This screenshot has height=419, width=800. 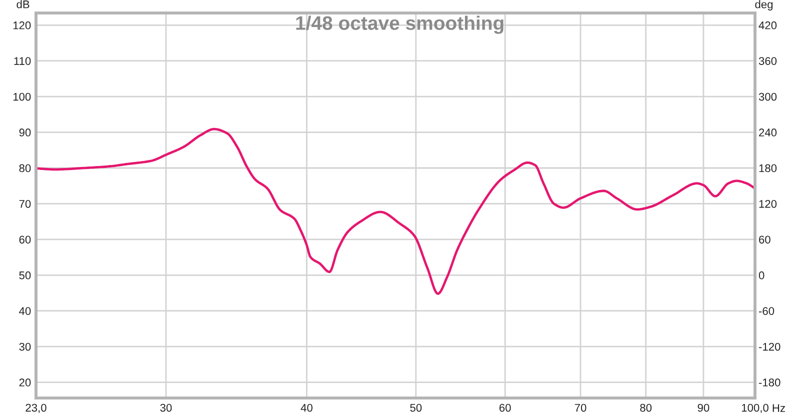 I want to click on y-tick-label: 50, so click(x=25, y=275).